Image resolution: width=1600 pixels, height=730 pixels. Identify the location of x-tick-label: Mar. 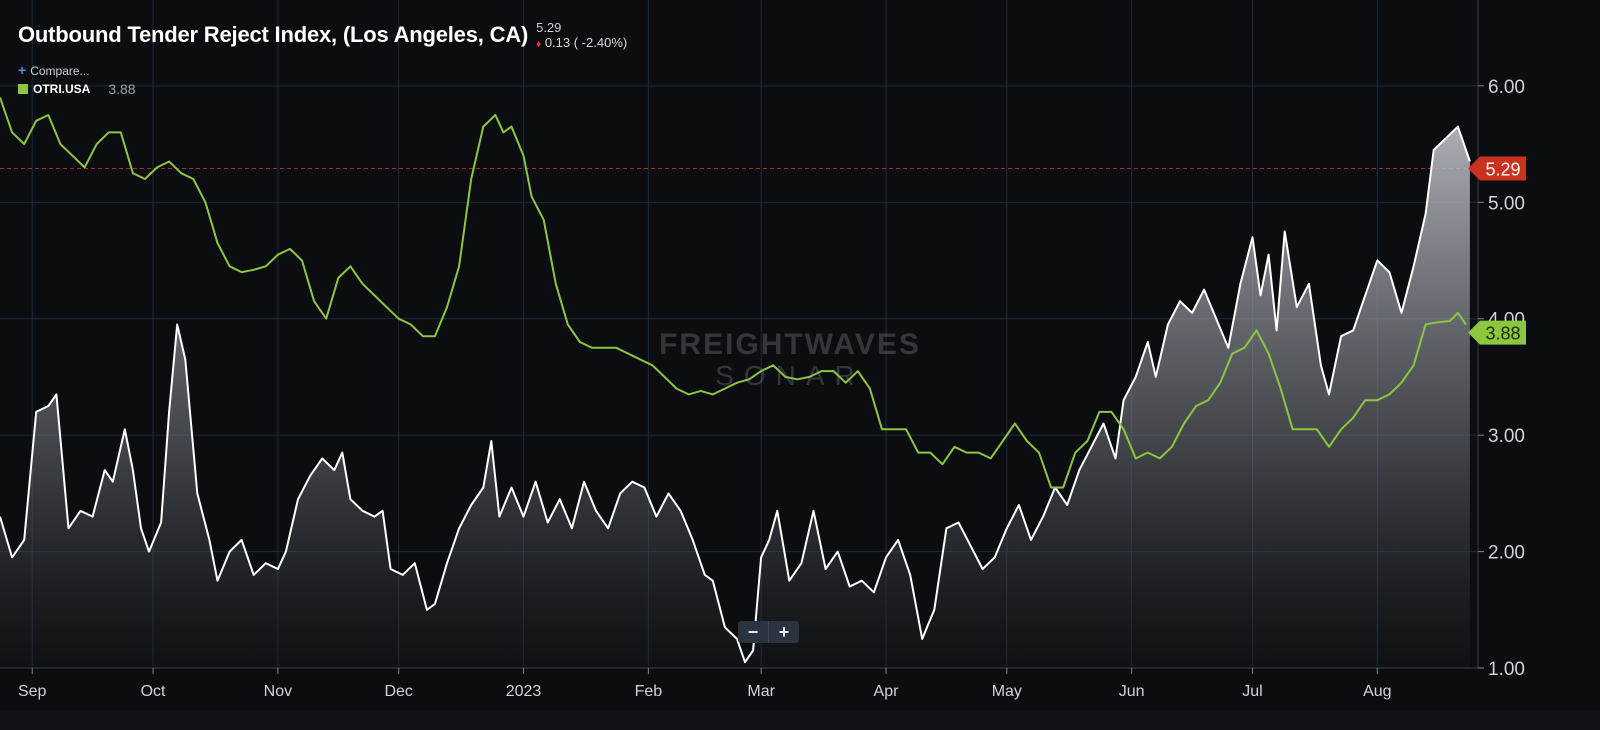
(761, 691).